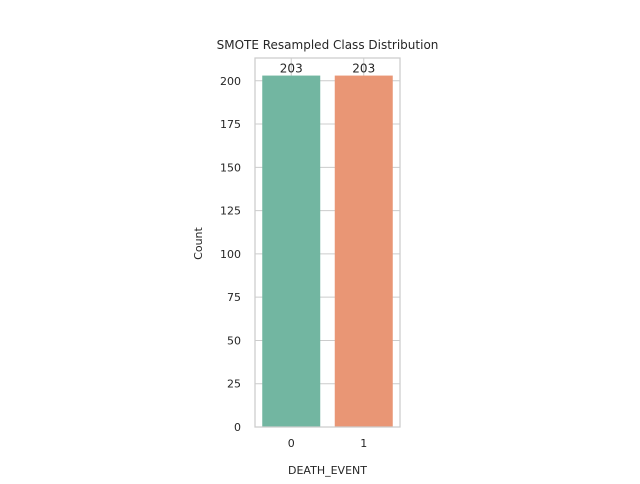  I want to click on x-tick-label: 1, so click(363, 443).